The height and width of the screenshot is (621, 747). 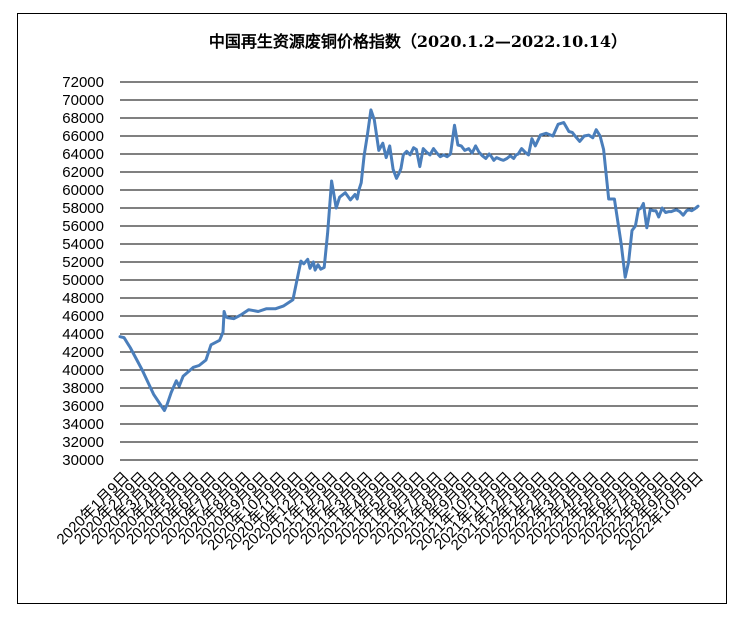 What do you see at coordinates (83, 154) in the screenshot?
I see `y-tick-label: 64000` at bounding box center [83, 154].